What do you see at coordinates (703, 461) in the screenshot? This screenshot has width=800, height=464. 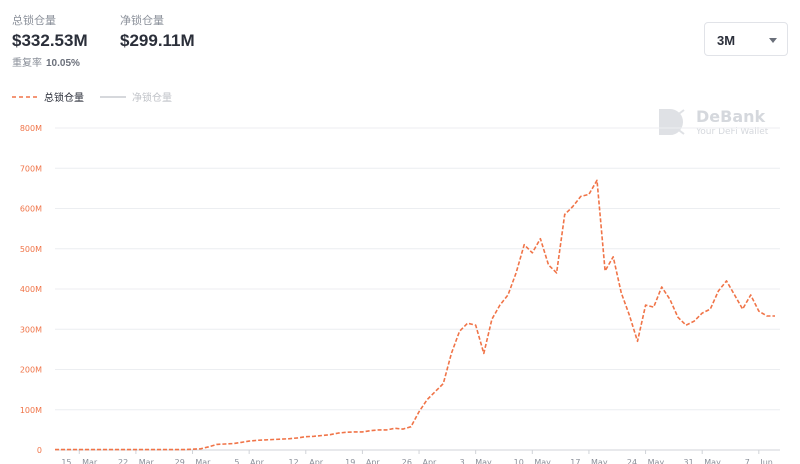 I see `x-tick-label: 31 May` at bounding box center [703, 461].